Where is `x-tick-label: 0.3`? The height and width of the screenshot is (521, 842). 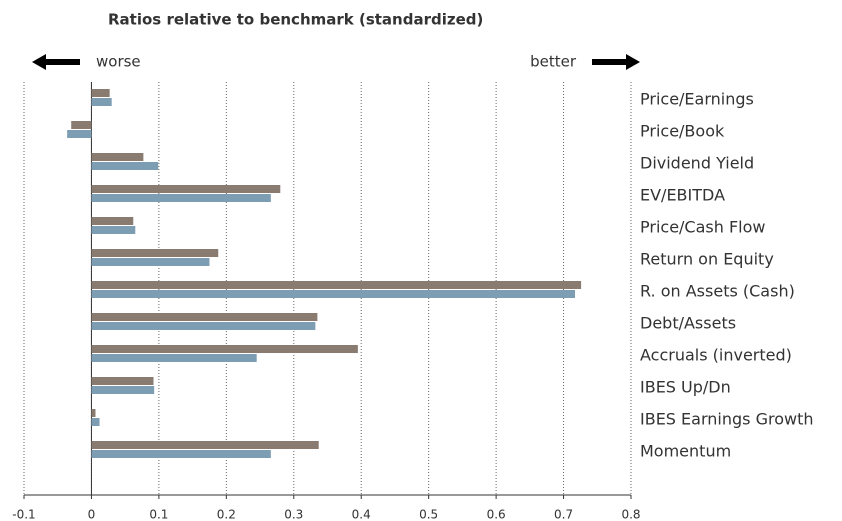 x-tick-label: 0.3 is located at coordinates (293, 514).